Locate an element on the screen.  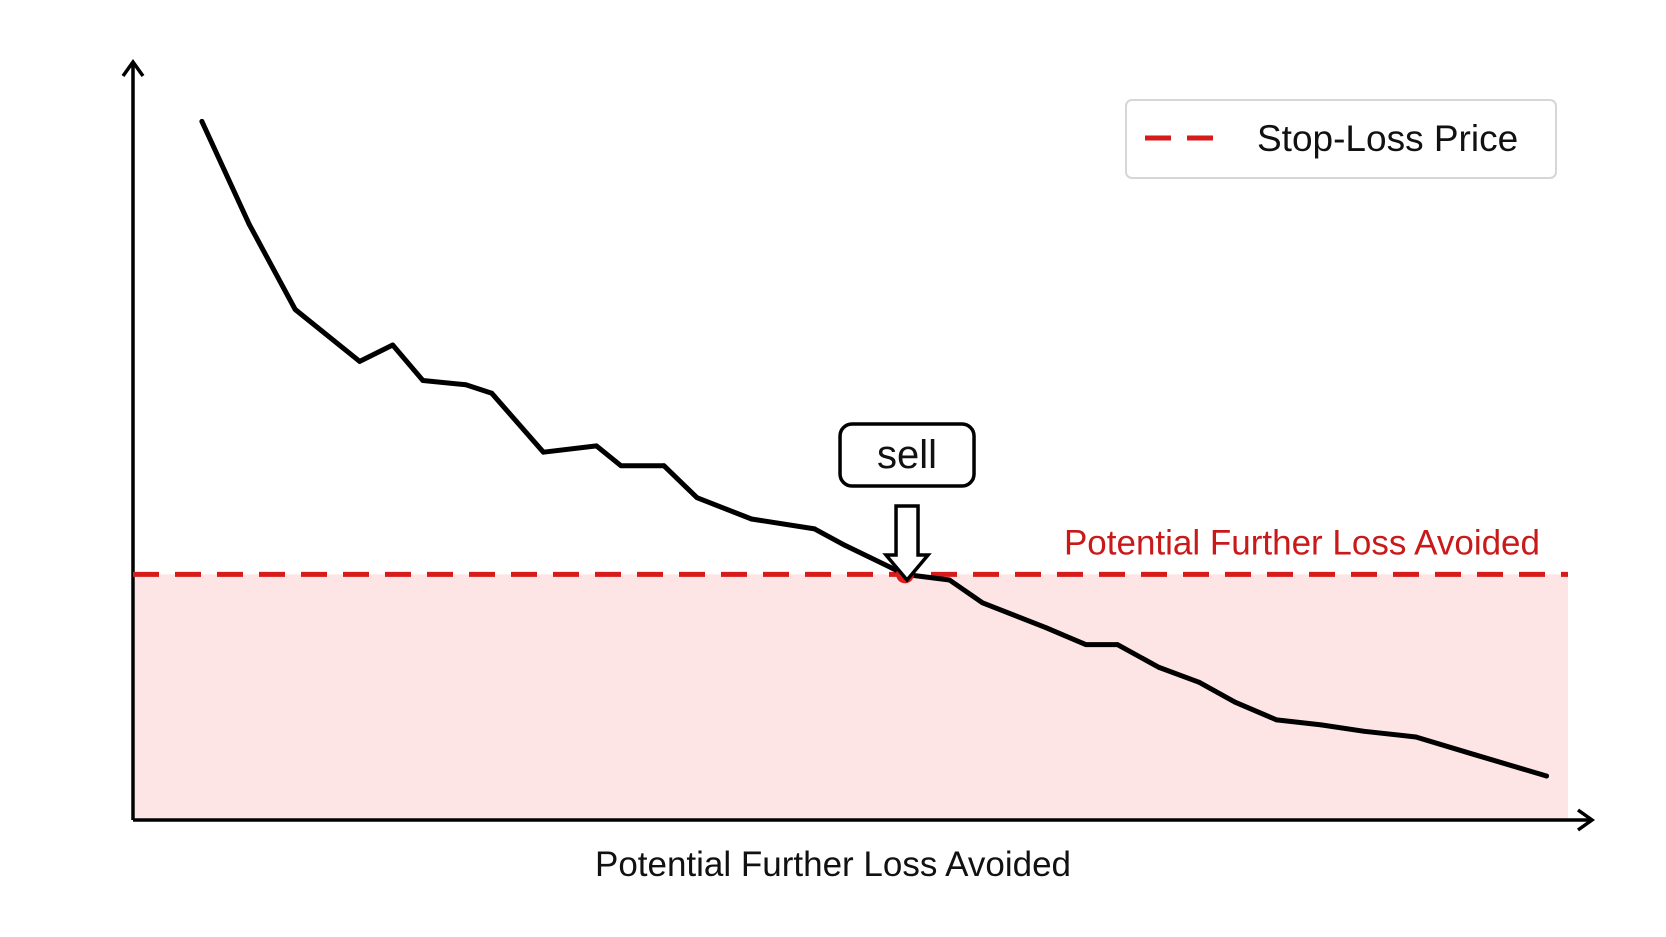
x-axis-label: Potential Further Loss Avoided is located at coordinates (833, 864).